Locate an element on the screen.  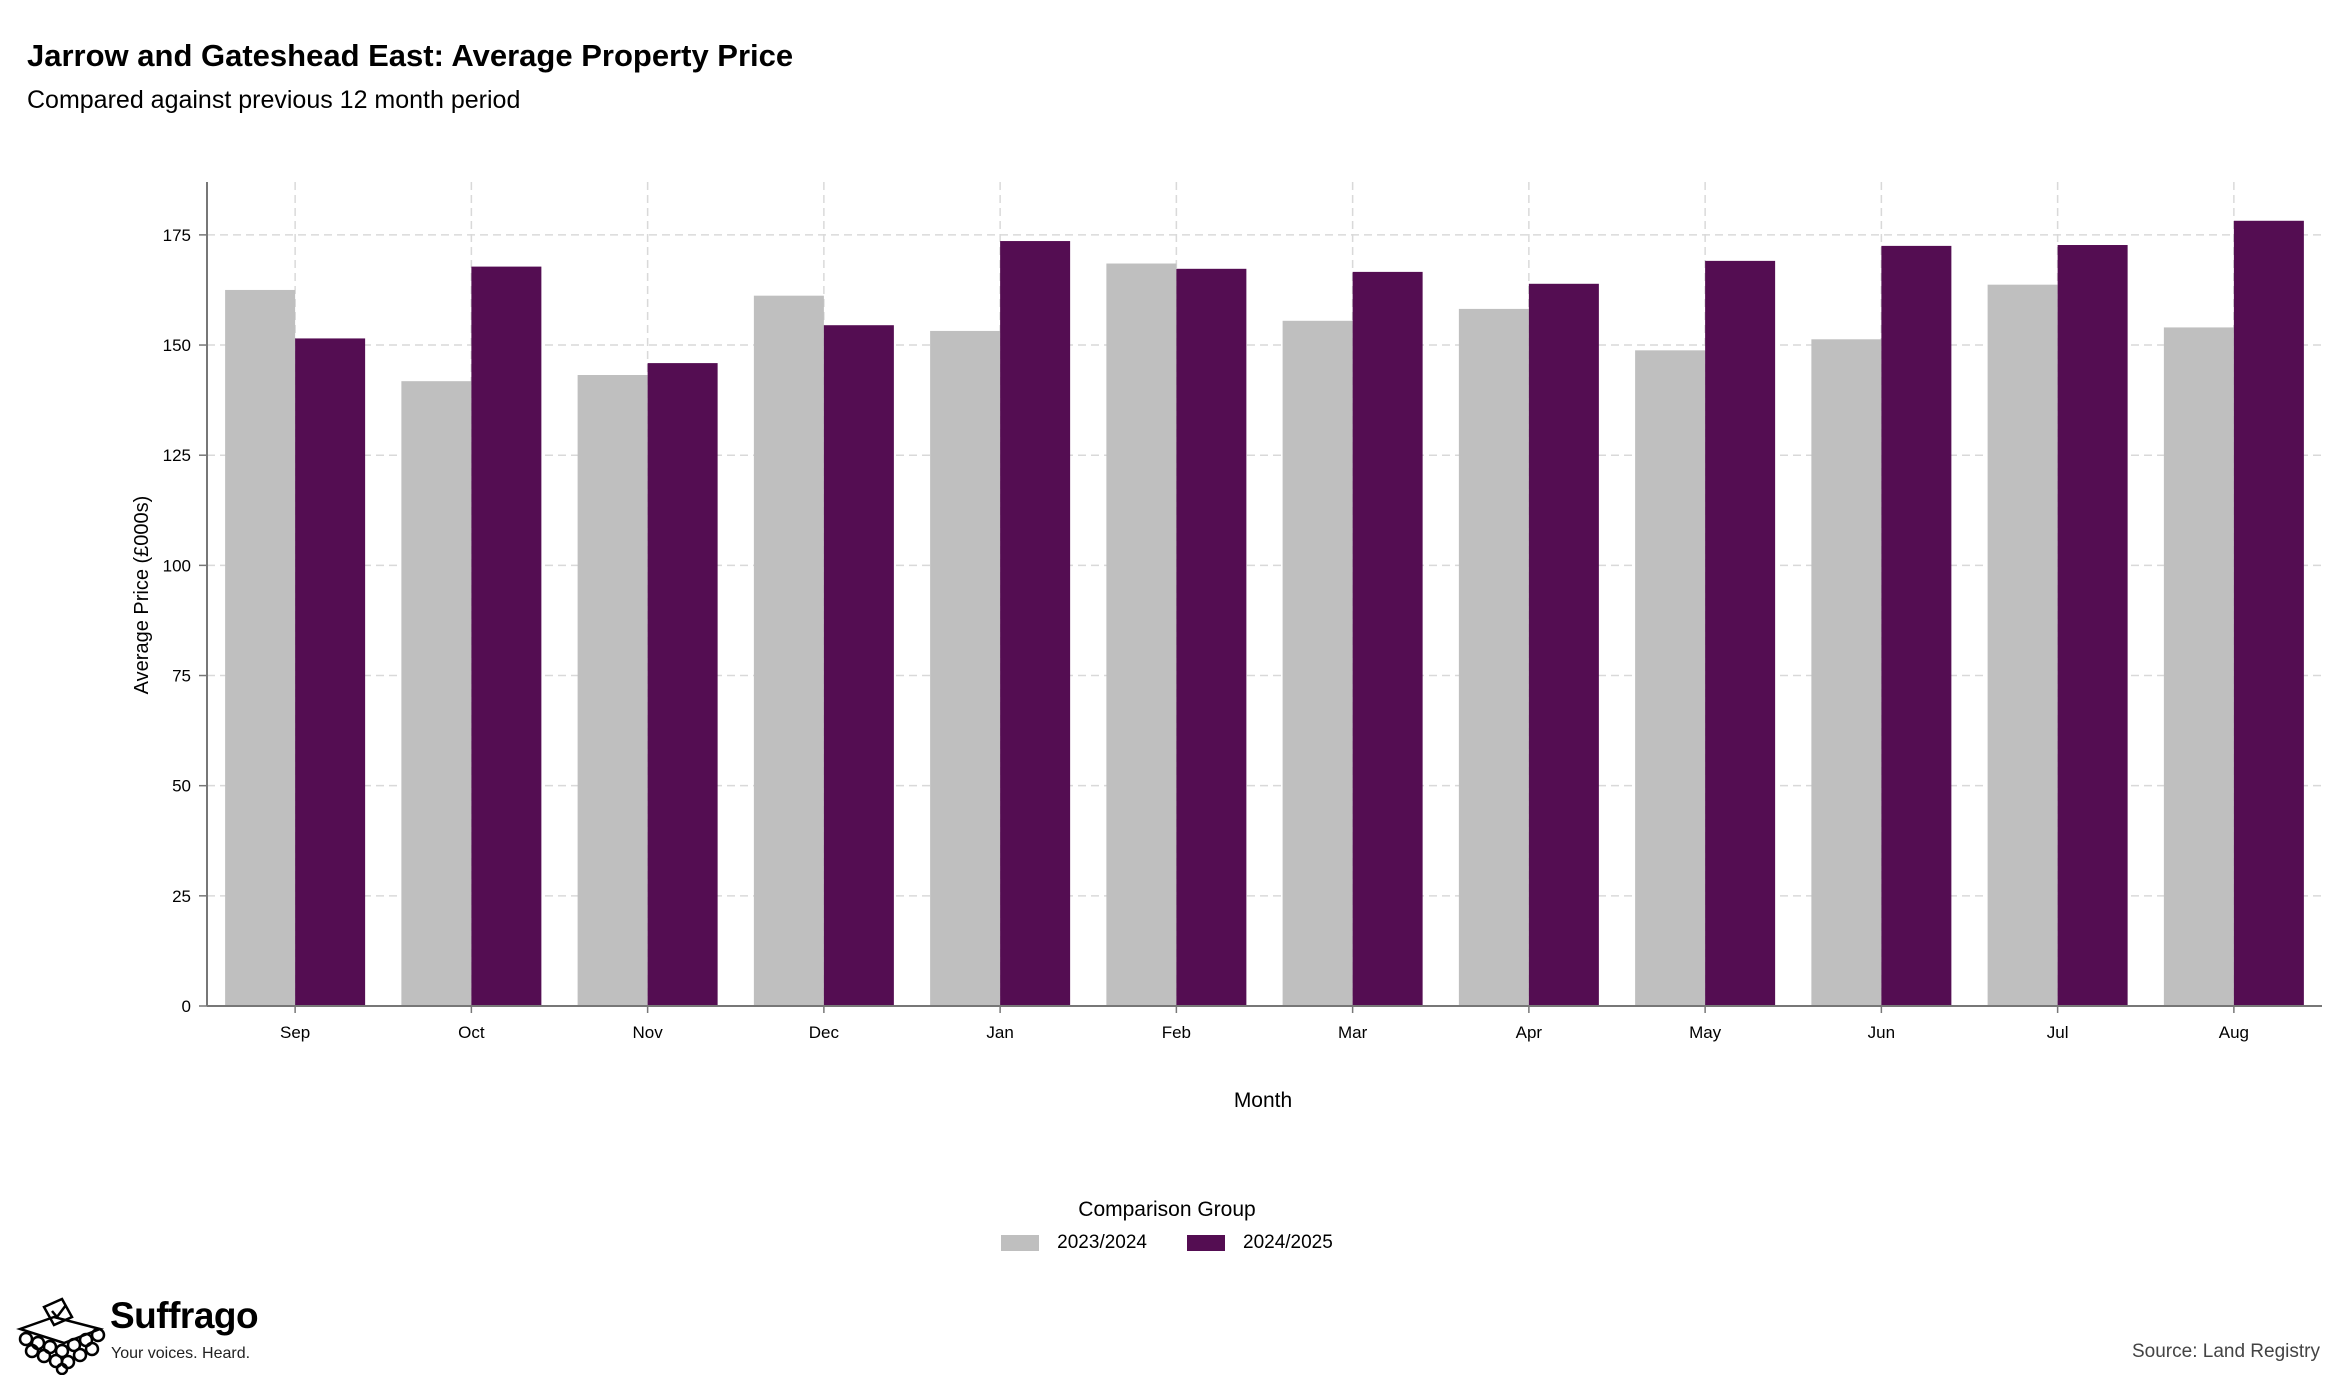
bar-2023-2024-jul is located at coordinates (2022, 645).